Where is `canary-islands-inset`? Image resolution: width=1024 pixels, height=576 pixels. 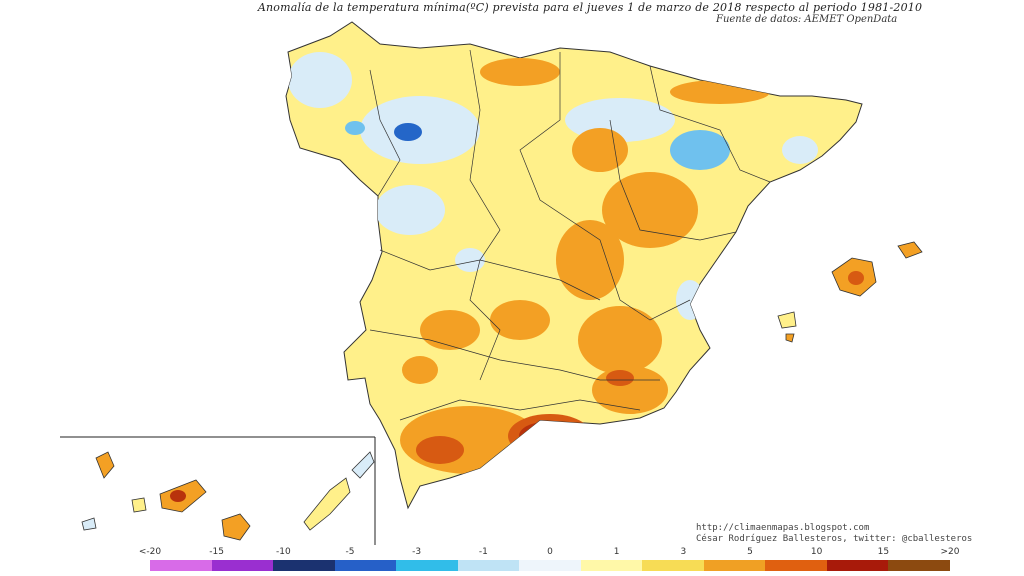
canary-islands-inset is located at coordinates (218, 490).